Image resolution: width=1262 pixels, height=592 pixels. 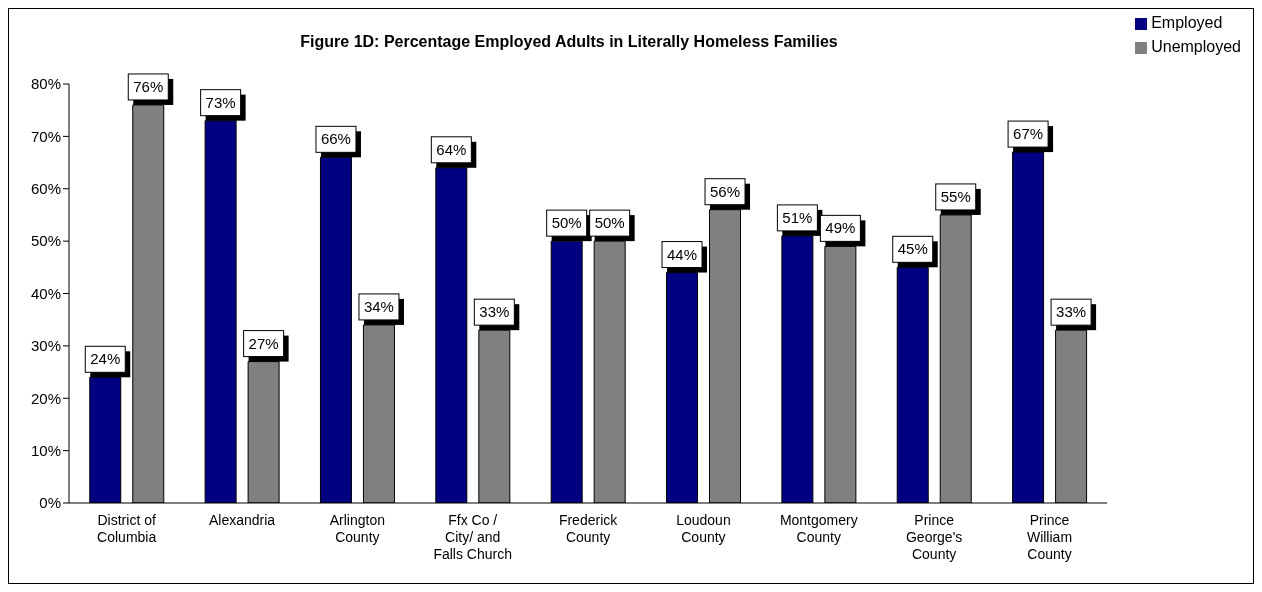 What do you see at coordinates (127, 528) in the screenshot?
I see `x-tick-label: District of Columbia` at bounding box center [127, 528].